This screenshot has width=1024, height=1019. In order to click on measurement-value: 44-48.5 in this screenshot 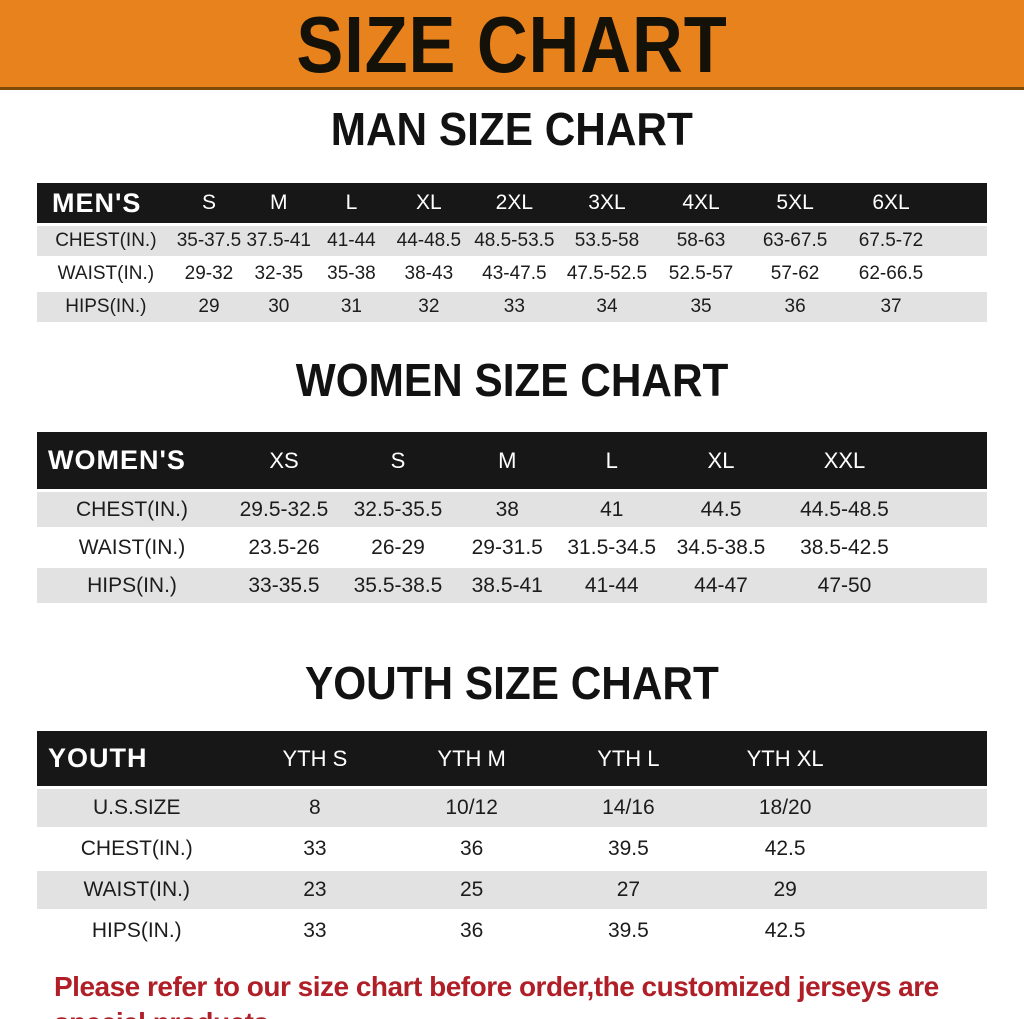, I will do `click(429, 240)`.